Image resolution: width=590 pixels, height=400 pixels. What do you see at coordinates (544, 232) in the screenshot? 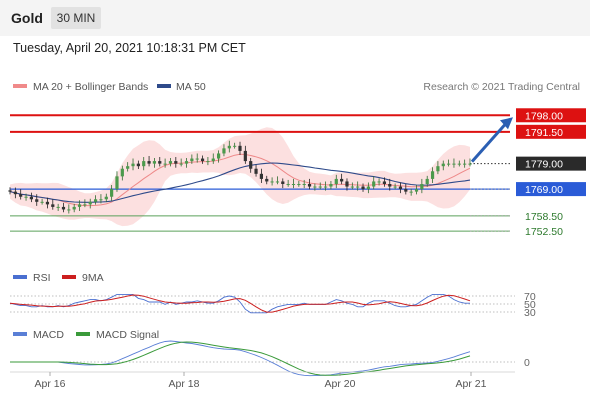
I see `tag-support-2: 1752.50` at bounding box center [544, 232].